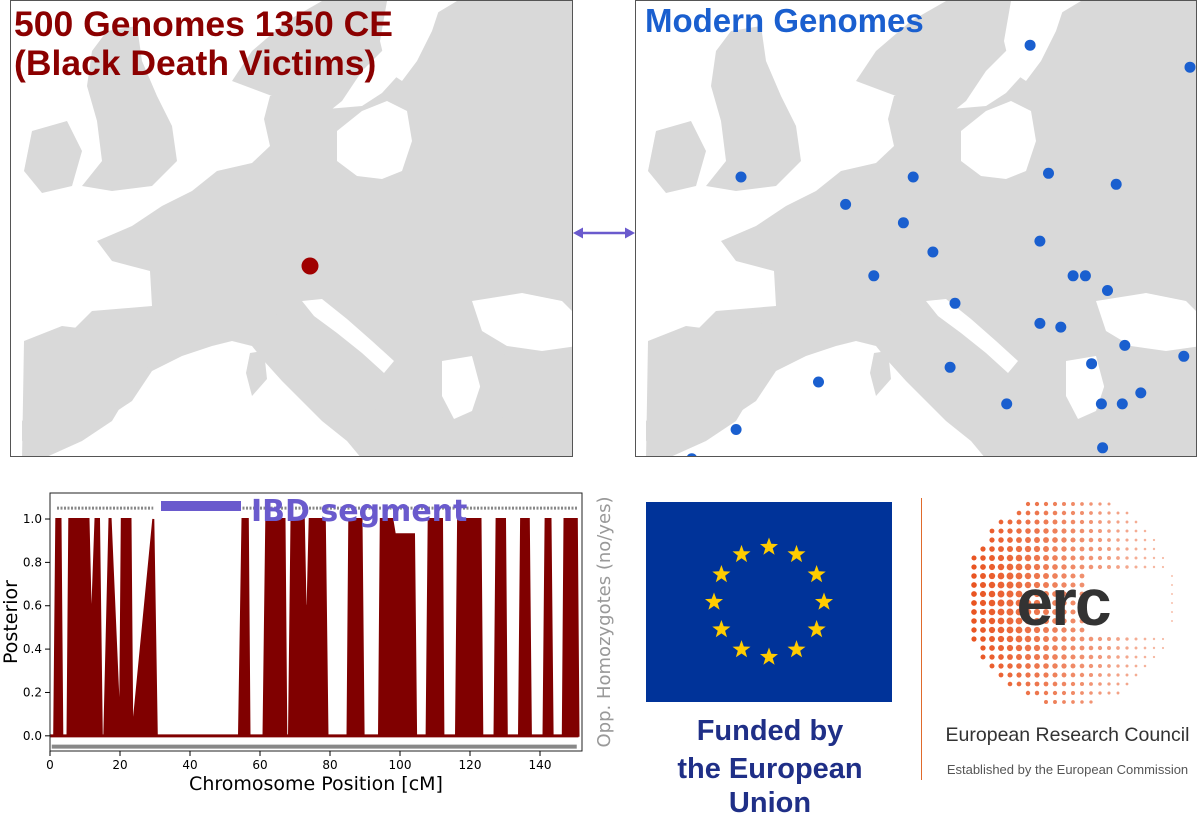 The width and height of the screenshot is (1200, 820). What do you see at coordinates (119, 765) in the screenshot?
I see `x-tick-label: 20` at bounding box center [119, 765].